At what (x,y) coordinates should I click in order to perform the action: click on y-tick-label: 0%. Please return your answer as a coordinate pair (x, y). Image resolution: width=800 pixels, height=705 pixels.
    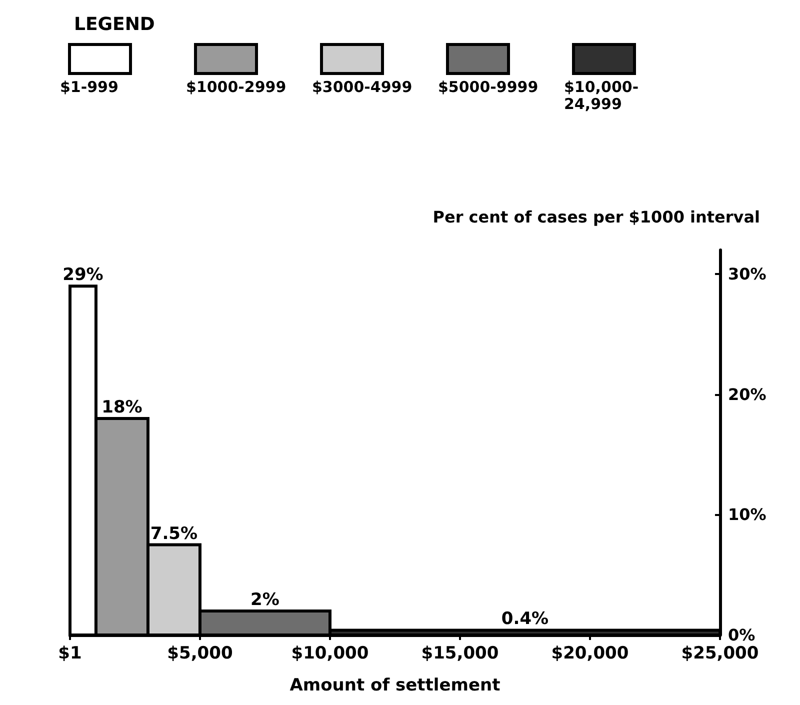
    Looking at the image, I should click on (742, 635).